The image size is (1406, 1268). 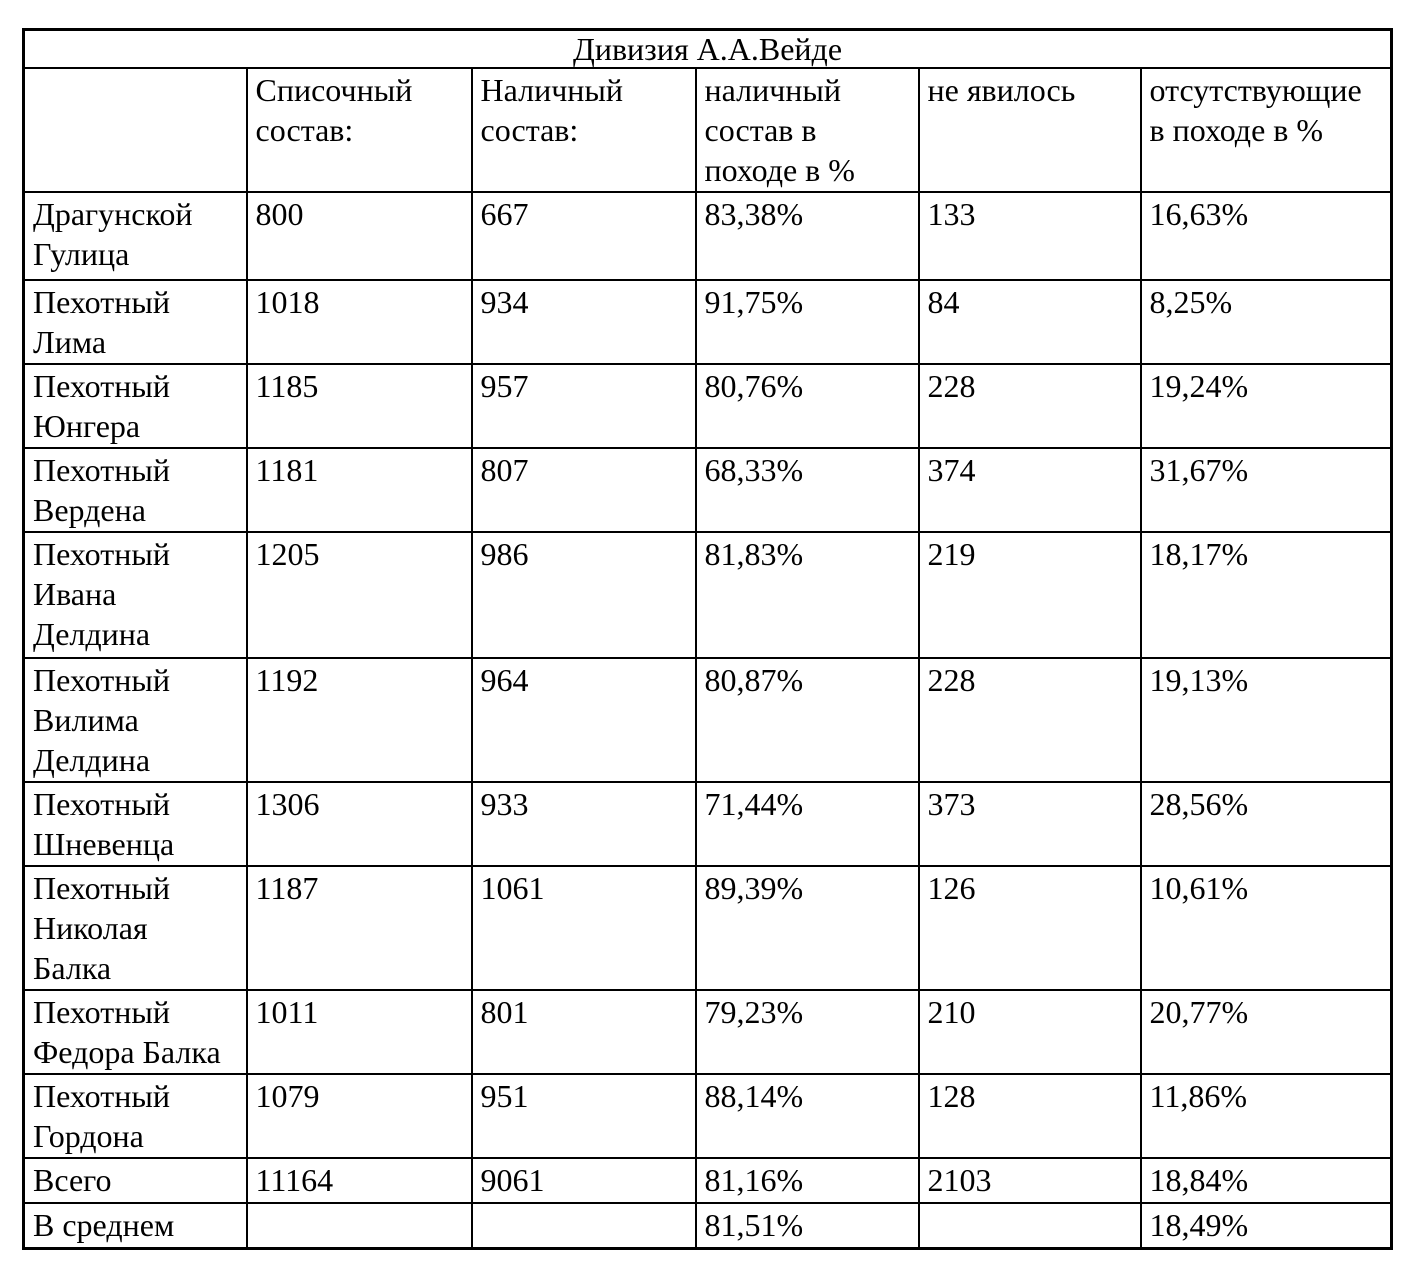 What do you see at coordinates (1266, 1226) in the screenshot?
I see `absent-percent-value: 18,49%` at bounding box center [1266, 1226].